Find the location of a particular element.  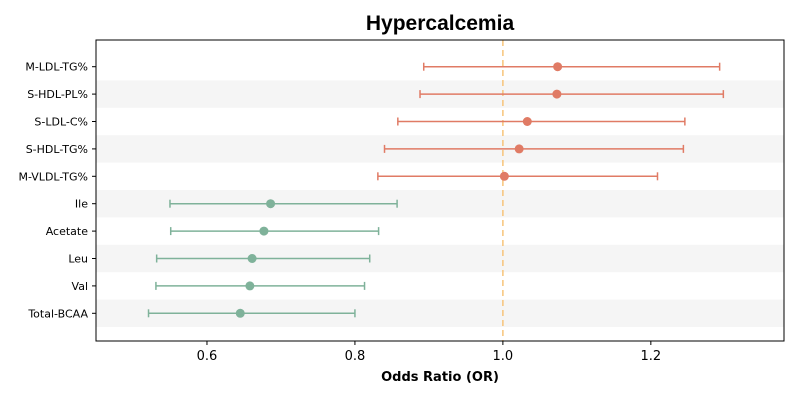

y-tick-label: Val is located at coordinates (80, 286).